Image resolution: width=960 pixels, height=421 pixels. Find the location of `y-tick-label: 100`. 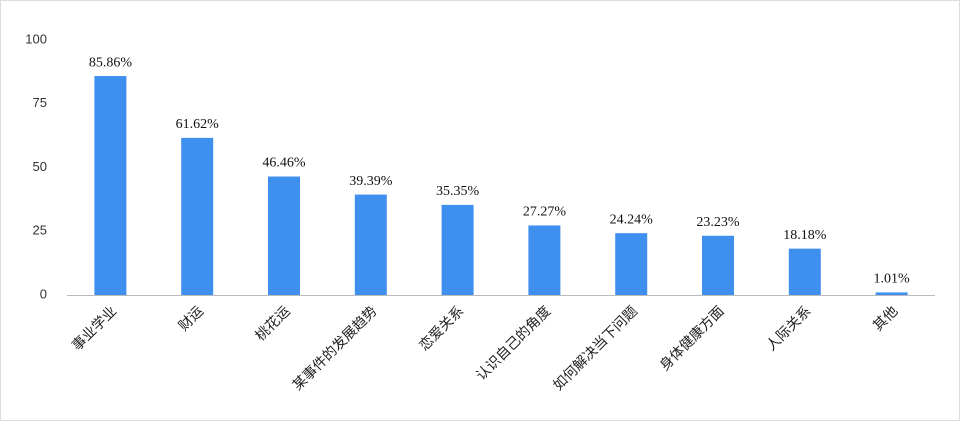

y-tick-label: 100 is located at coordinates (36, 38).